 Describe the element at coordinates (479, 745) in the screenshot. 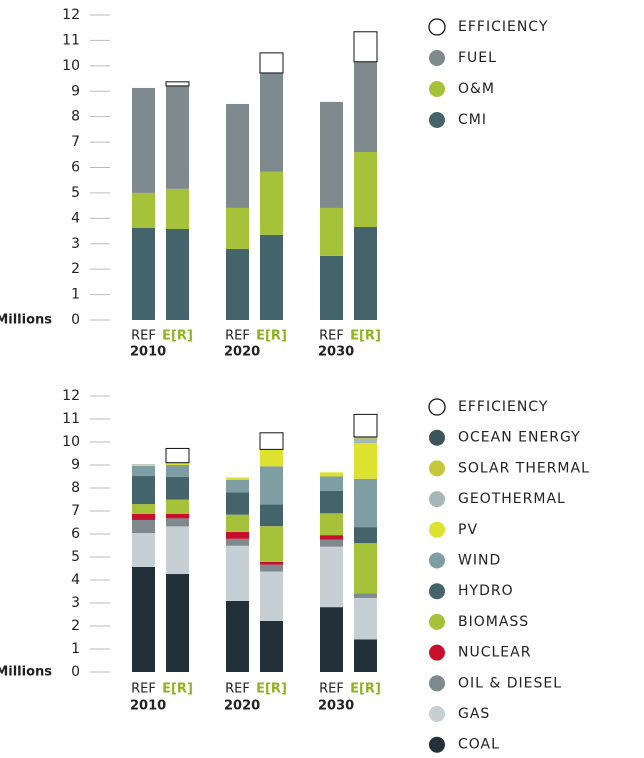

I see `legend-label: COAL` at that location.